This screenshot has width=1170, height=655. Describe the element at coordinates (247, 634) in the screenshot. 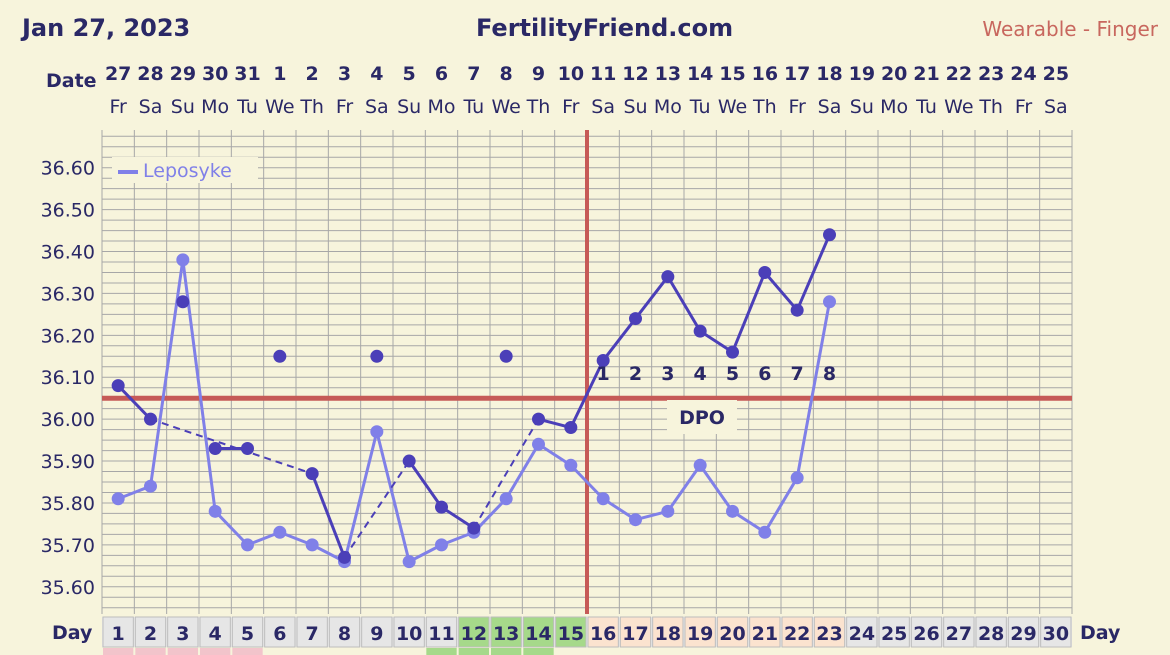

I see `day-label: 5` at that location.